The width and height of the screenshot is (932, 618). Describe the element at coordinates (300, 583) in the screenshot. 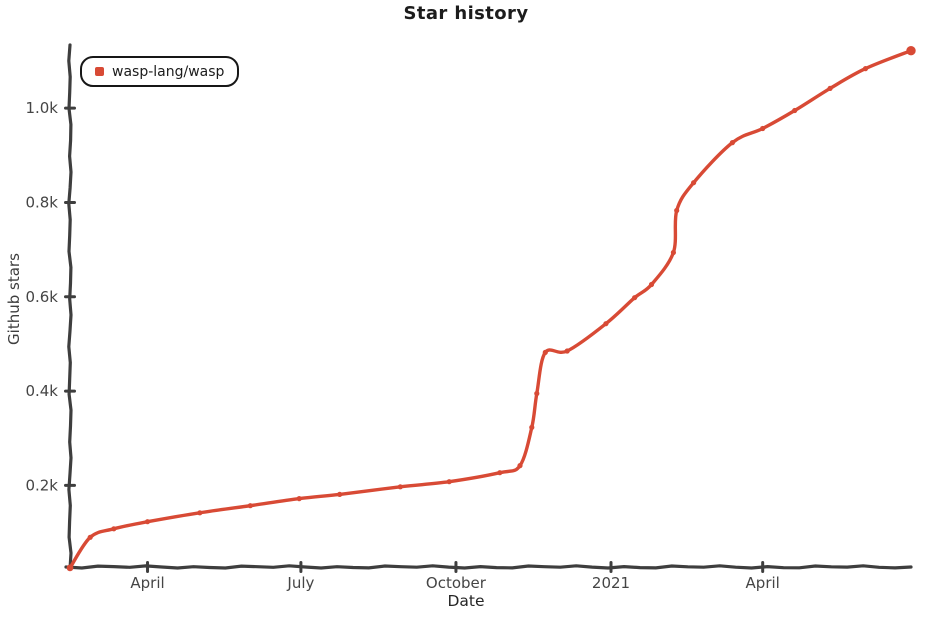

I see `x-tick-label: July` at that location.